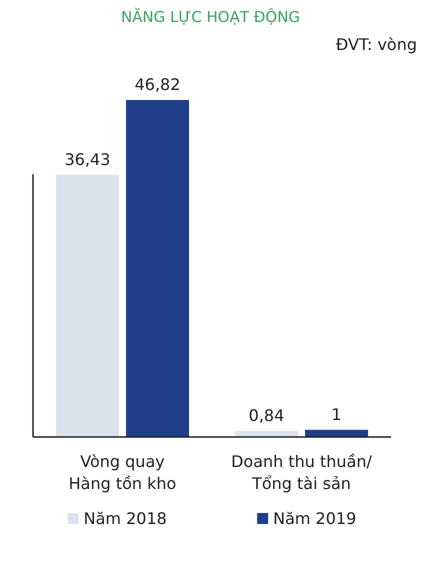  Describe the element at coordinates (157, 84) in the screenshot. I see `data-label: 46,82` at that location.